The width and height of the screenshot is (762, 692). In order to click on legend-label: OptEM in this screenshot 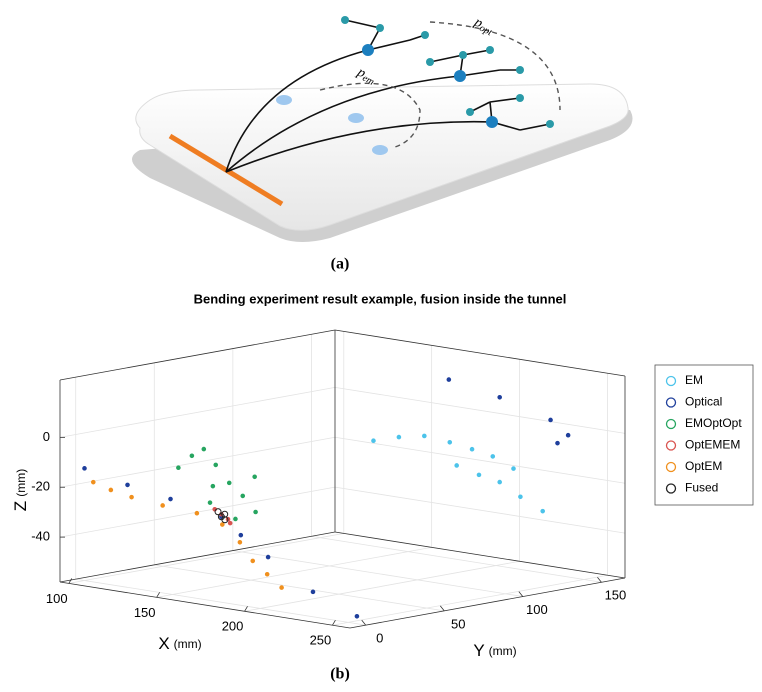, I will do `click(703, 466)`.